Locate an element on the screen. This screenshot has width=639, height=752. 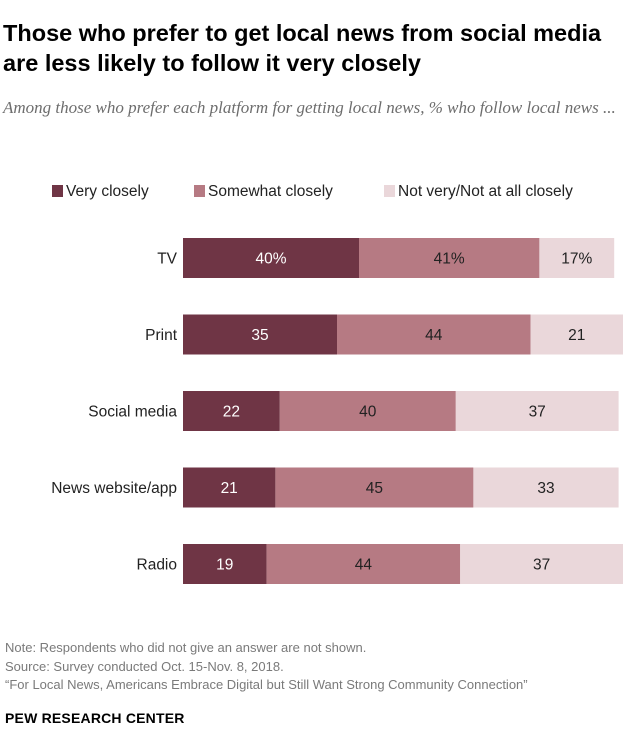
data-label-tv-somewhat-closely: 41% is located at coordinates (449, 259).